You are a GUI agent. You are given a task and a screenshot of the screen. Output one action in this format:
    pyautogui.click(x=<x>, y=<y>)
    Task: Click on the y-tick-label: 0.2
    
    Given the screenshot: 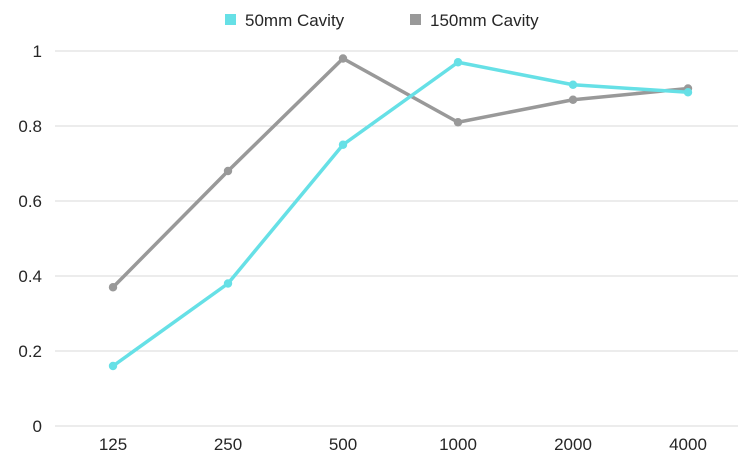 What is the action you would take?
    pyautogui.click(x=30, y=351)
    